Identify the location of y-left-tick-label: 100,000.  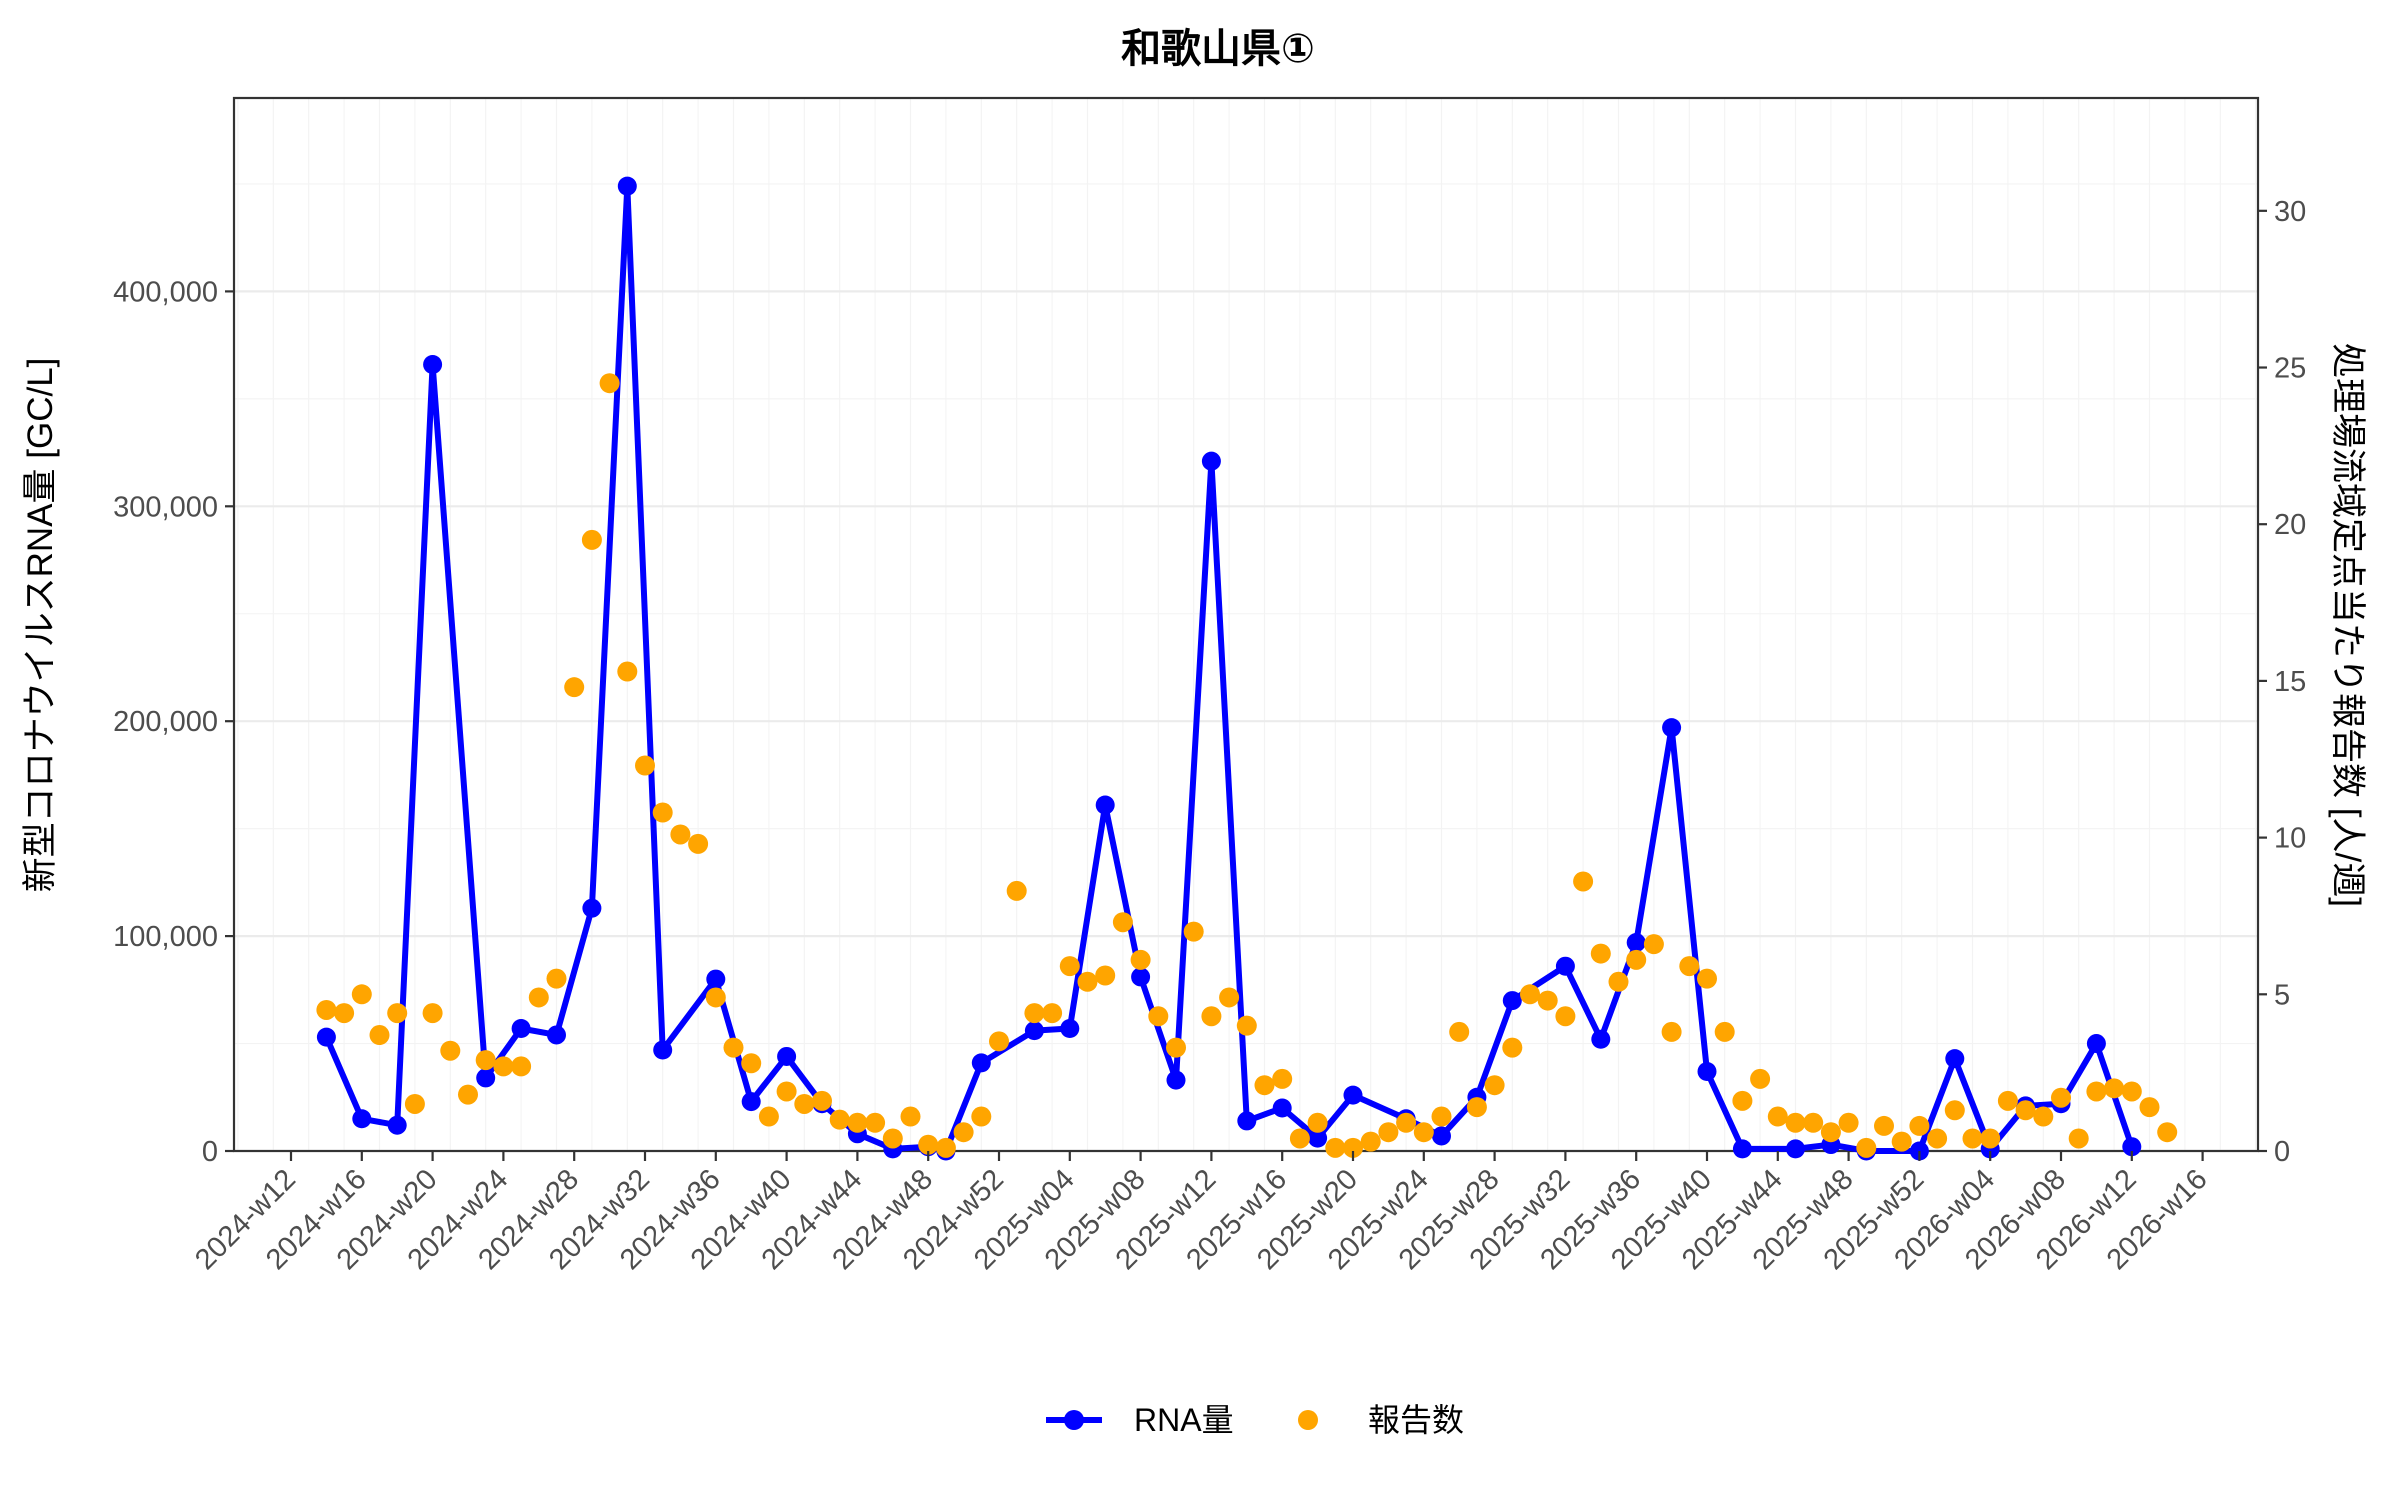
(165, 937).